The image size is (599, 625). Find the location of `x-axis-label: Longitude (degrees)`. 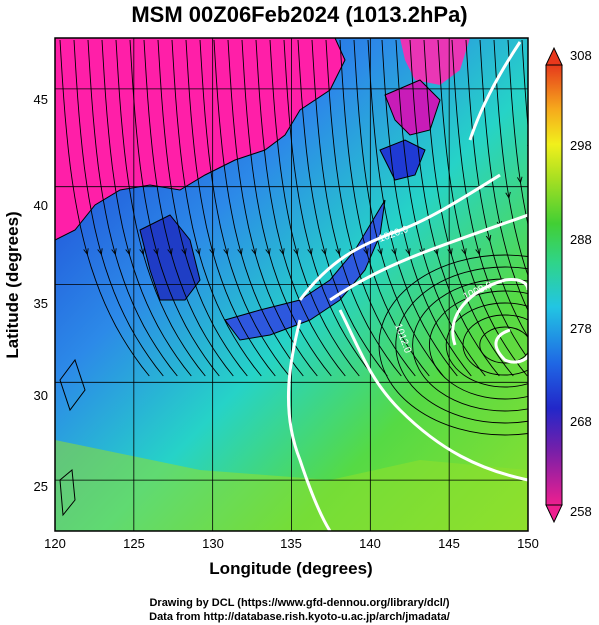

x-axis-label: Longitude (degrees) is located at coordinates (290, 568).